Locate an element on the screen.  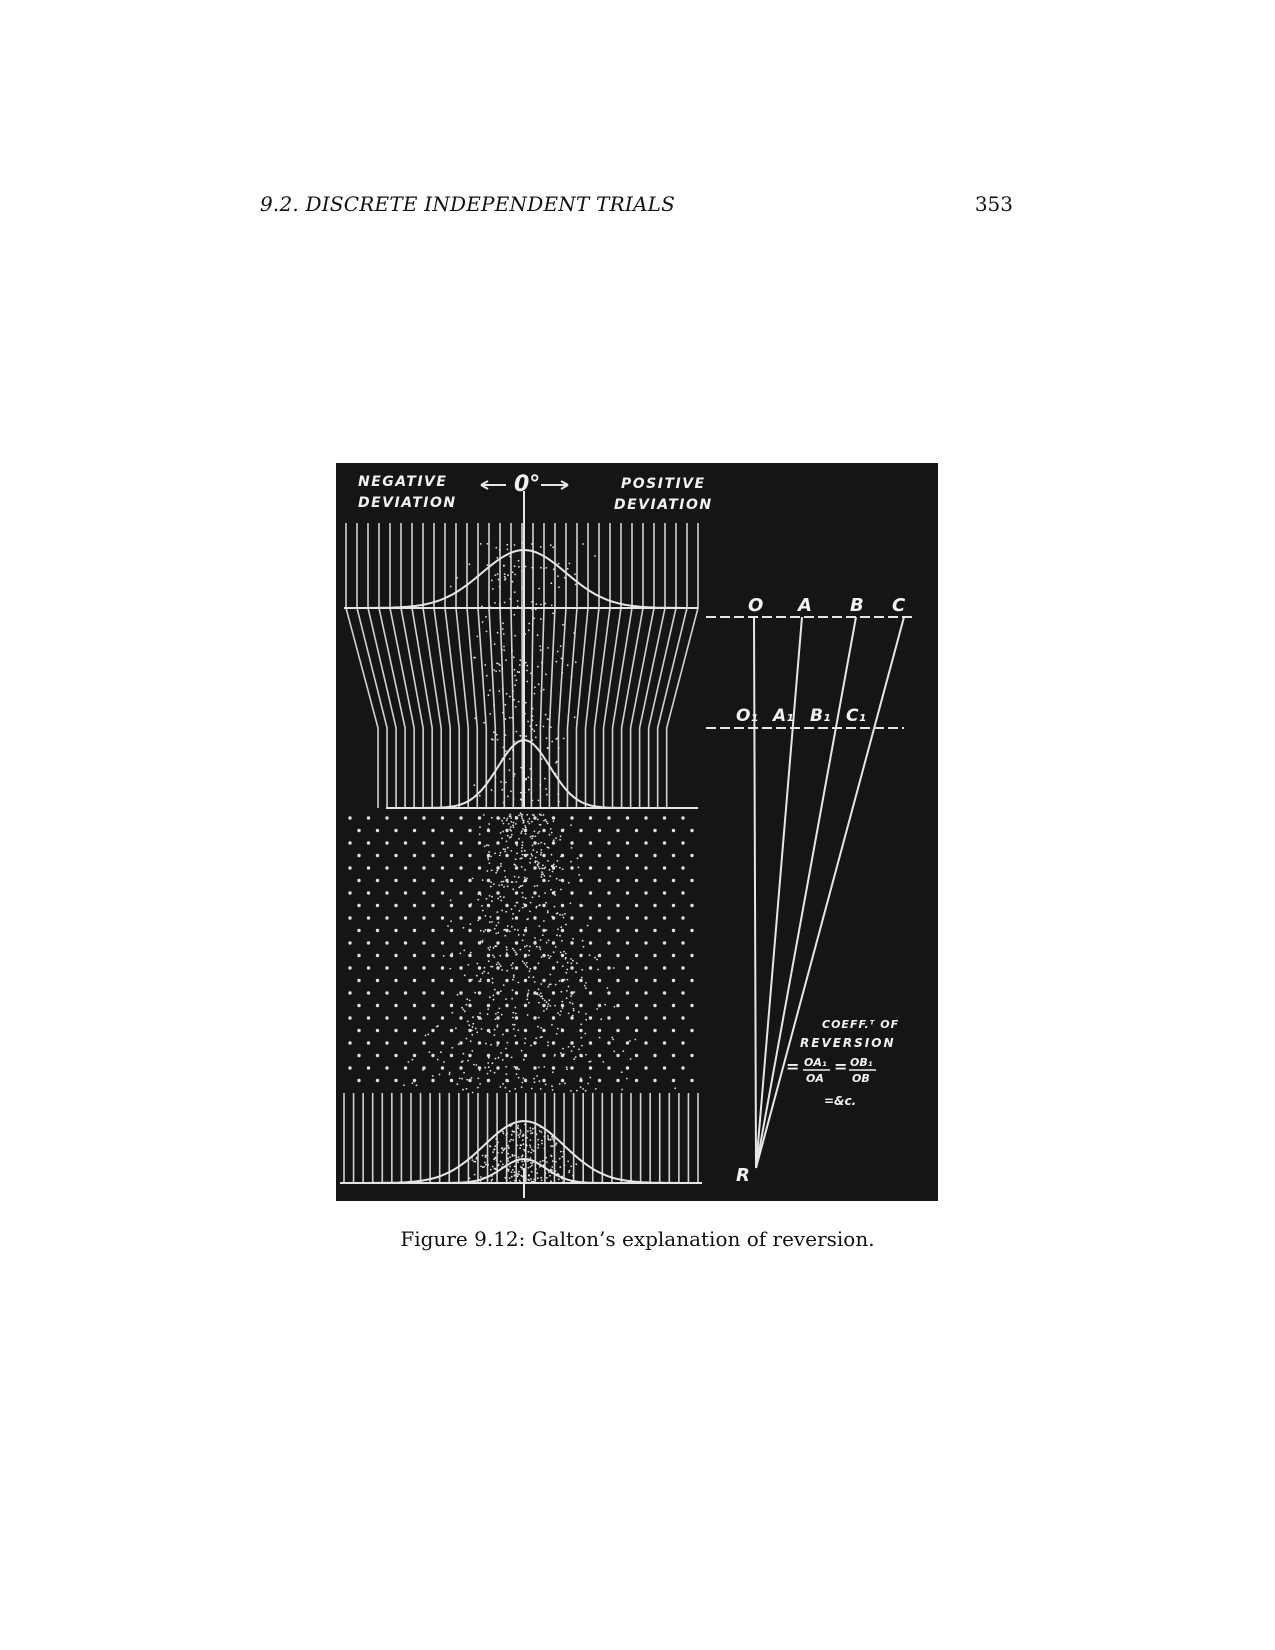
fraction-2-numerator: OB₁ is located at coordinates (861, 1062).